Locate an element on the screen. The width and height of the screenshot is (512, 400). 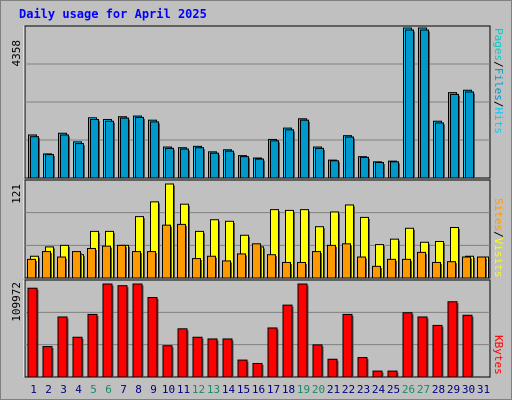
x-tick-label: 3 is located at coordinates (63, 389).